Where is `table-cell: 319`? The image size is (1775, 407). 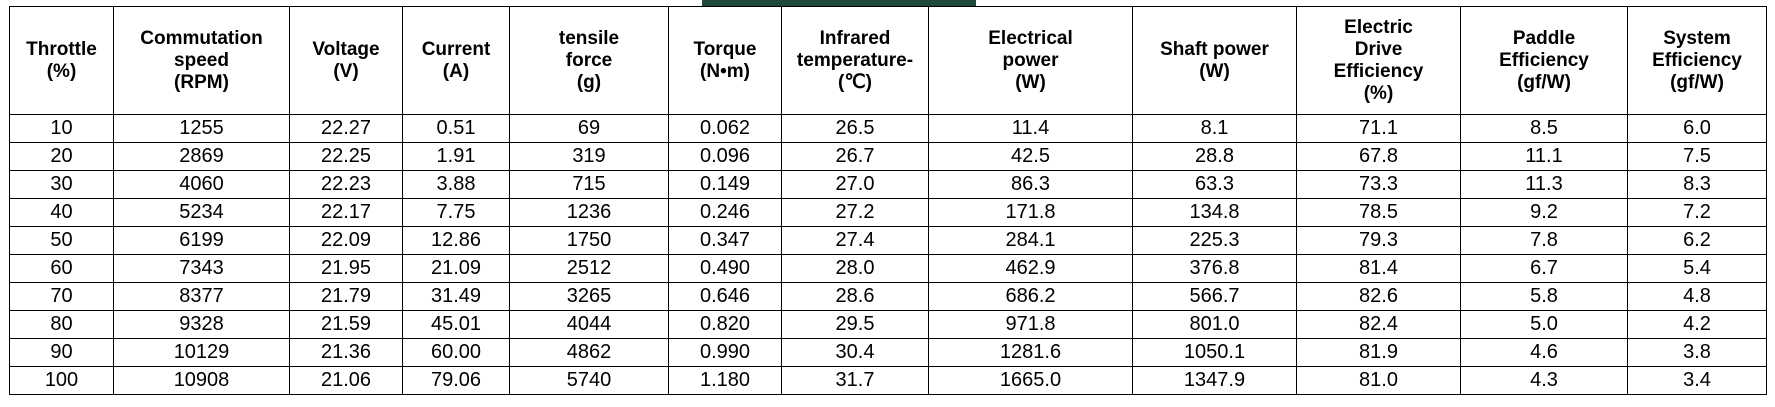 table-cell: 319 is located at coordinates (589, 156).